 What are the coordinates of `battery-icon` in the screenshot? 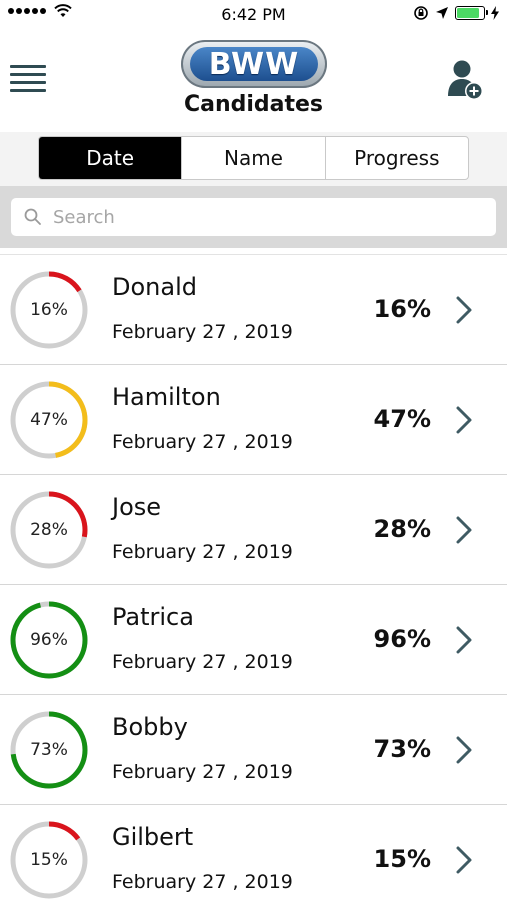 It's located at (471, 13).